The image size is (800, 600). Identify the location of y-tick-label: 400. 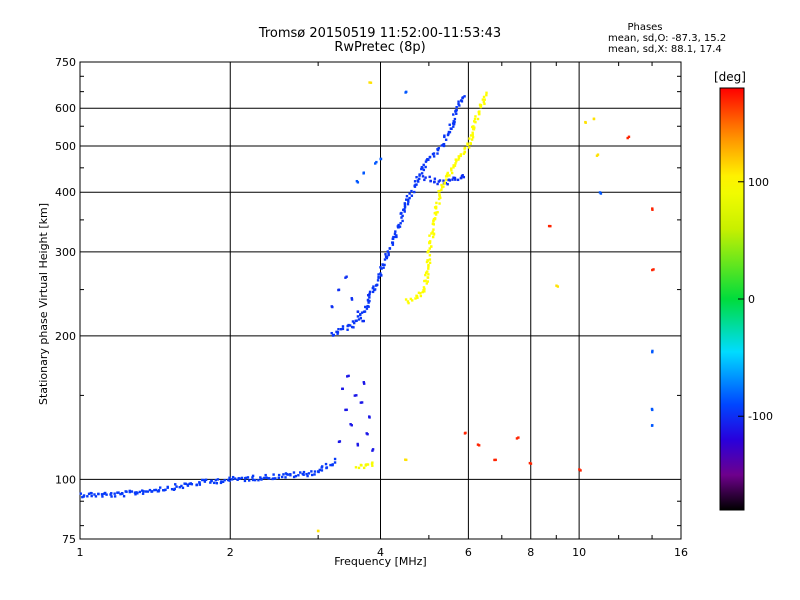
(65, 192).